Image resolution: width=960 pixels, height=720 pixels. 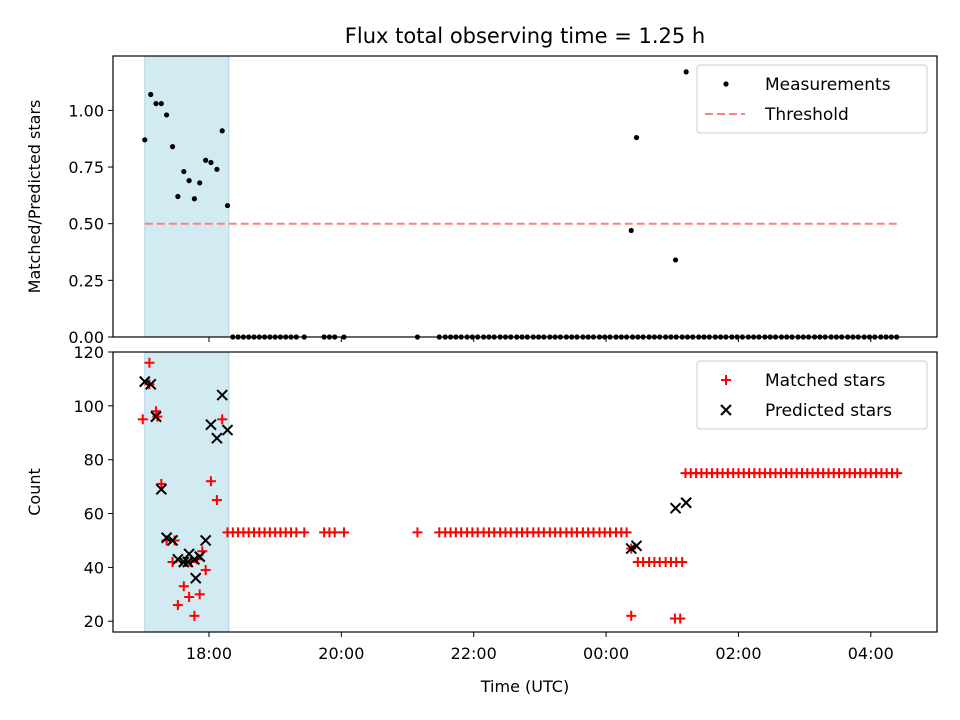 I want to click on count-xlabel: Time (UTC), so click(x=524, y=686).